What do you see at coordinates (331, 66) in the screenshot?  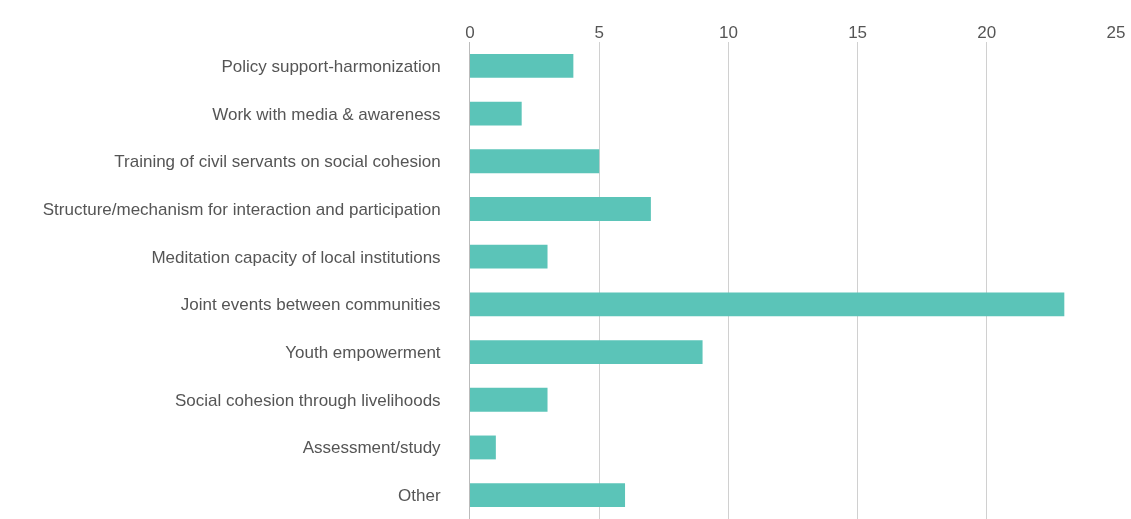 I see `y-tick-label: Policy support-harmonization` at bounding box center [331, 66].